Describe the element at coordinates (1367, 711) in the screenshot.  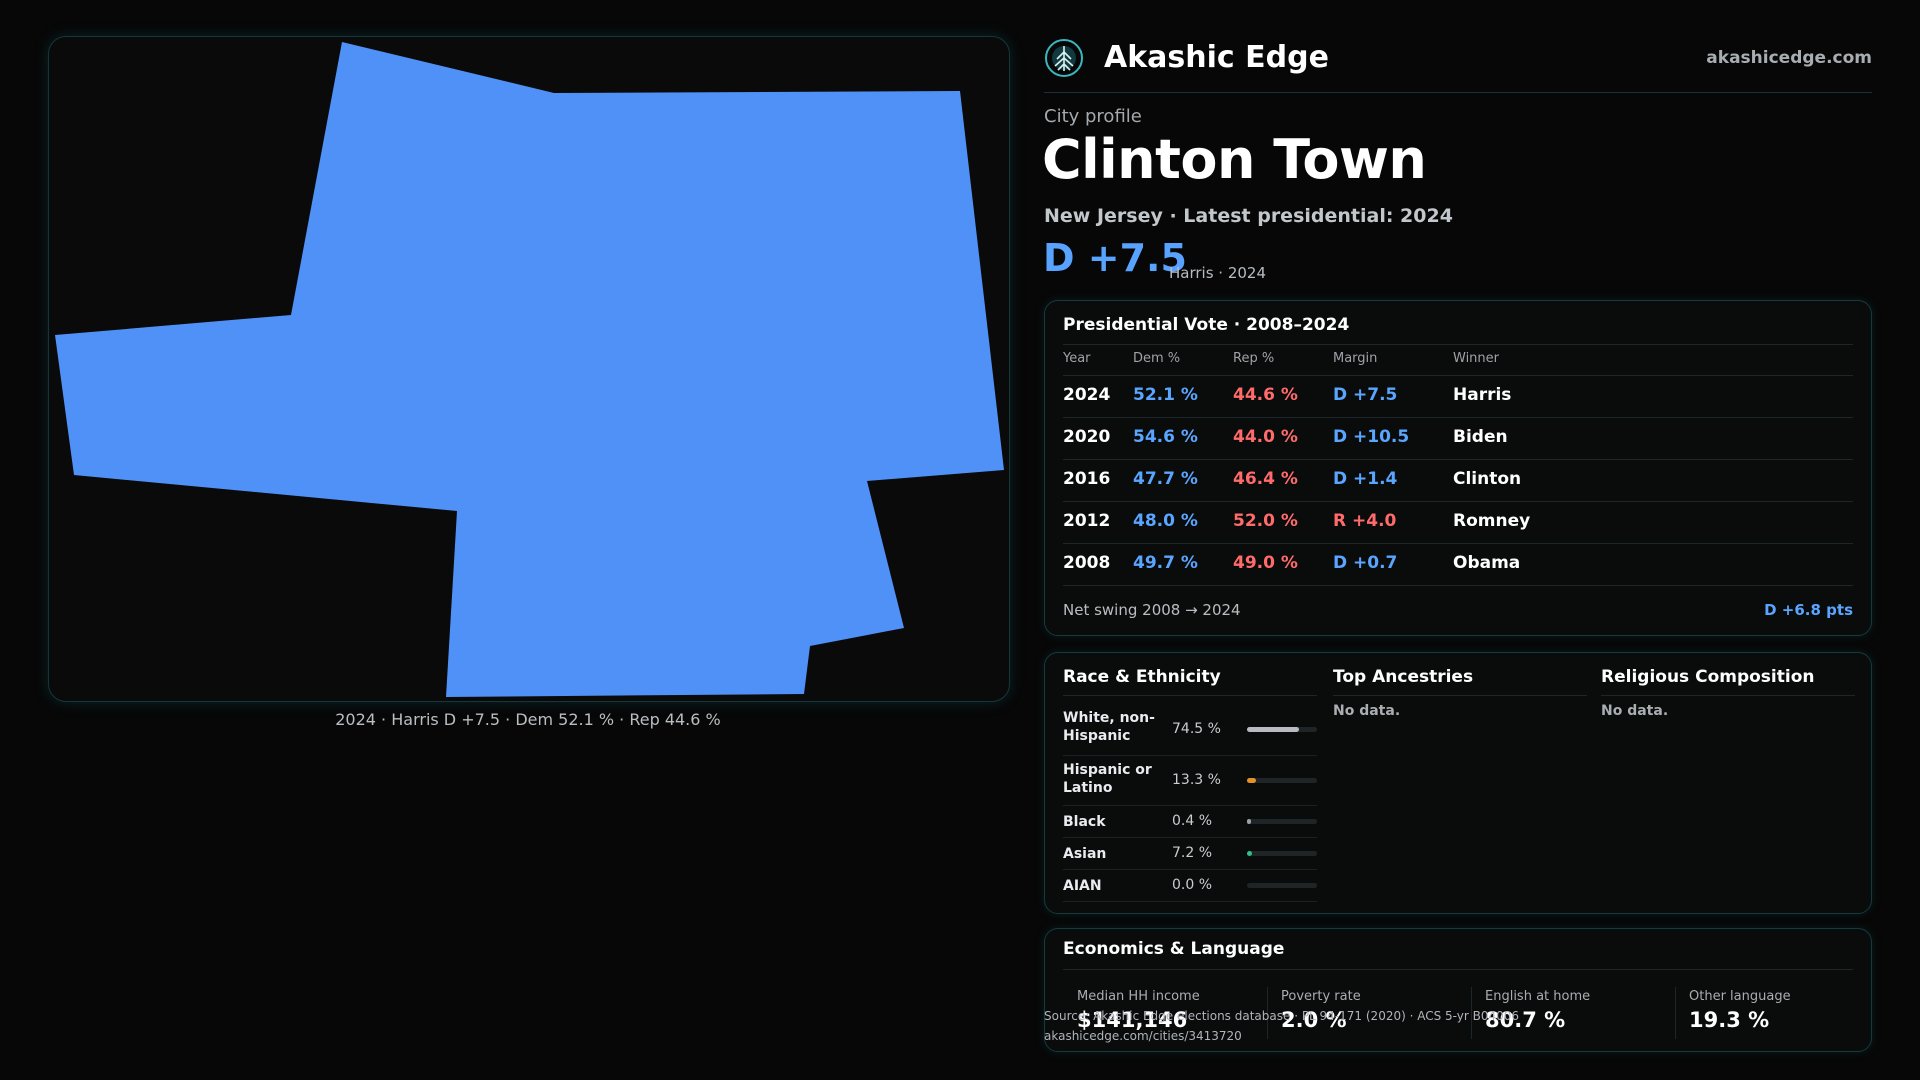
I see `ancestries-no-data: No data.` at that location.